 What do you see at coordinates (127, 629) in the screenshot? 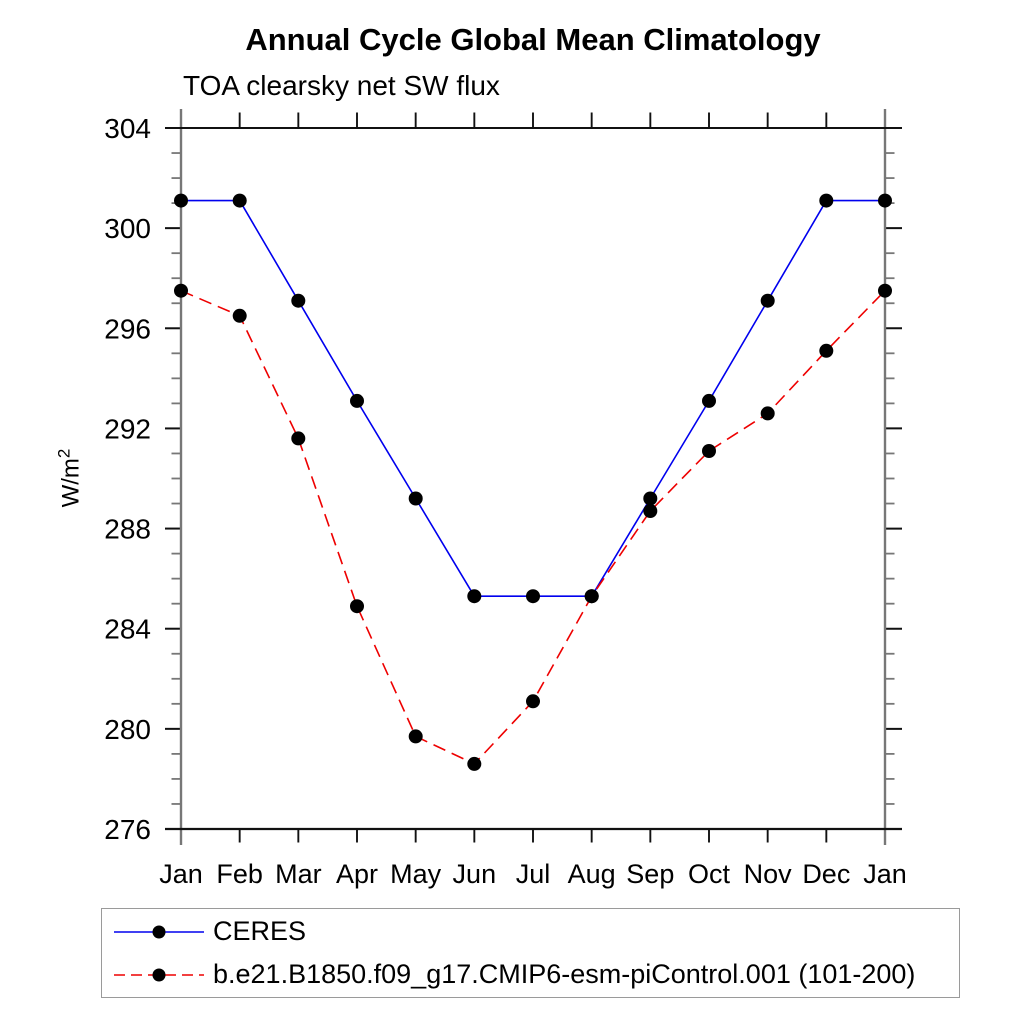
I see `y-tick-label: 284` at bounding box center [127, 629].